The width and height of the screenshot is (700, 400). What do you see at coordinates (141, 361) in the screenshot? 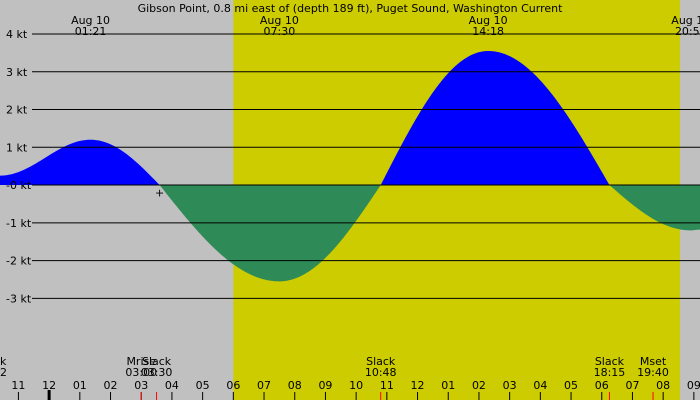
I see `bottom-event-label: Mrise` at bounding box center [141, 361].